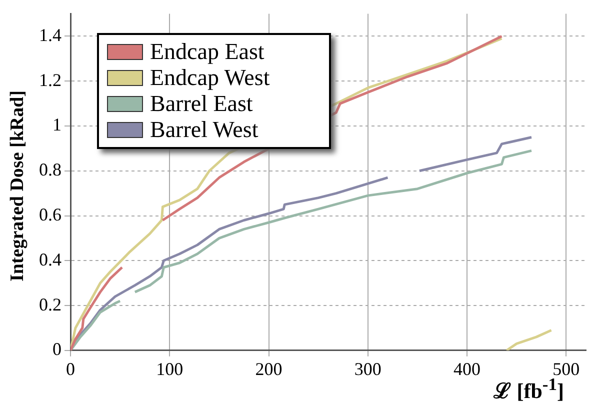 The width and height of the screenshot is (592, 406). What do you see at coordinates (50, 170) in the screenshot?
I see `y-tick-label: 0.8` at bounding box center [50, 170].